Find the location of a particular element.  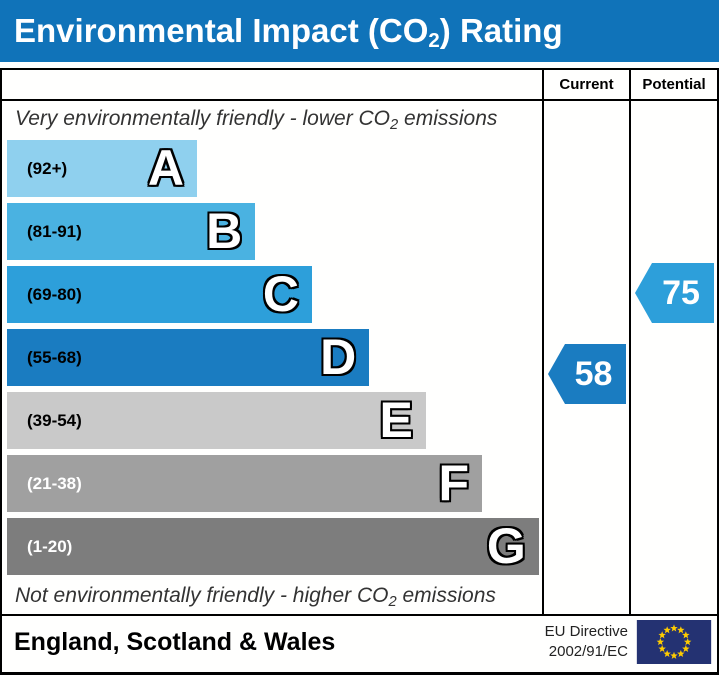

eu-directive-label: EU Directive 2002/91/EC is located at coordinates (586, 641).